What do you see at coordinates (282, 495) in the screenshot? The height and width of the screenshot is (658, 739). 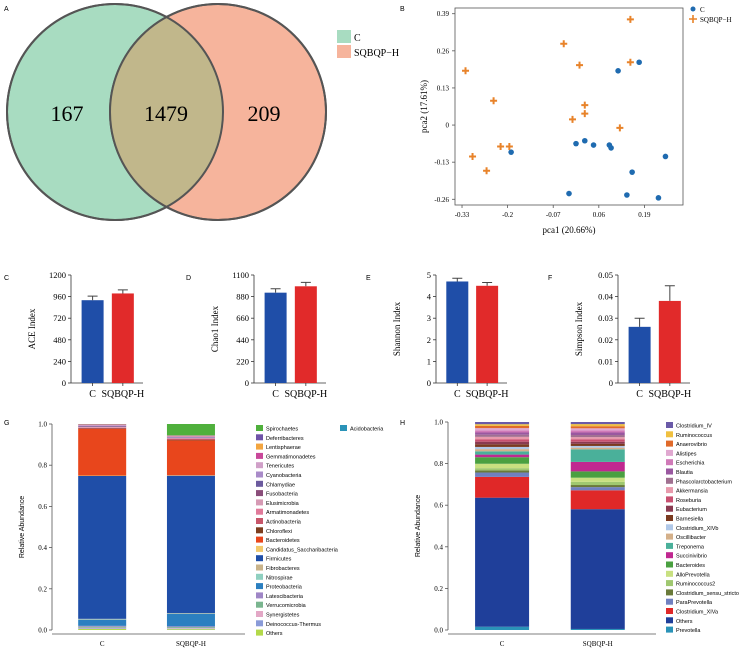 I see `phylum-legend-label: Fusobacteria` at bounding box center [282, 495].